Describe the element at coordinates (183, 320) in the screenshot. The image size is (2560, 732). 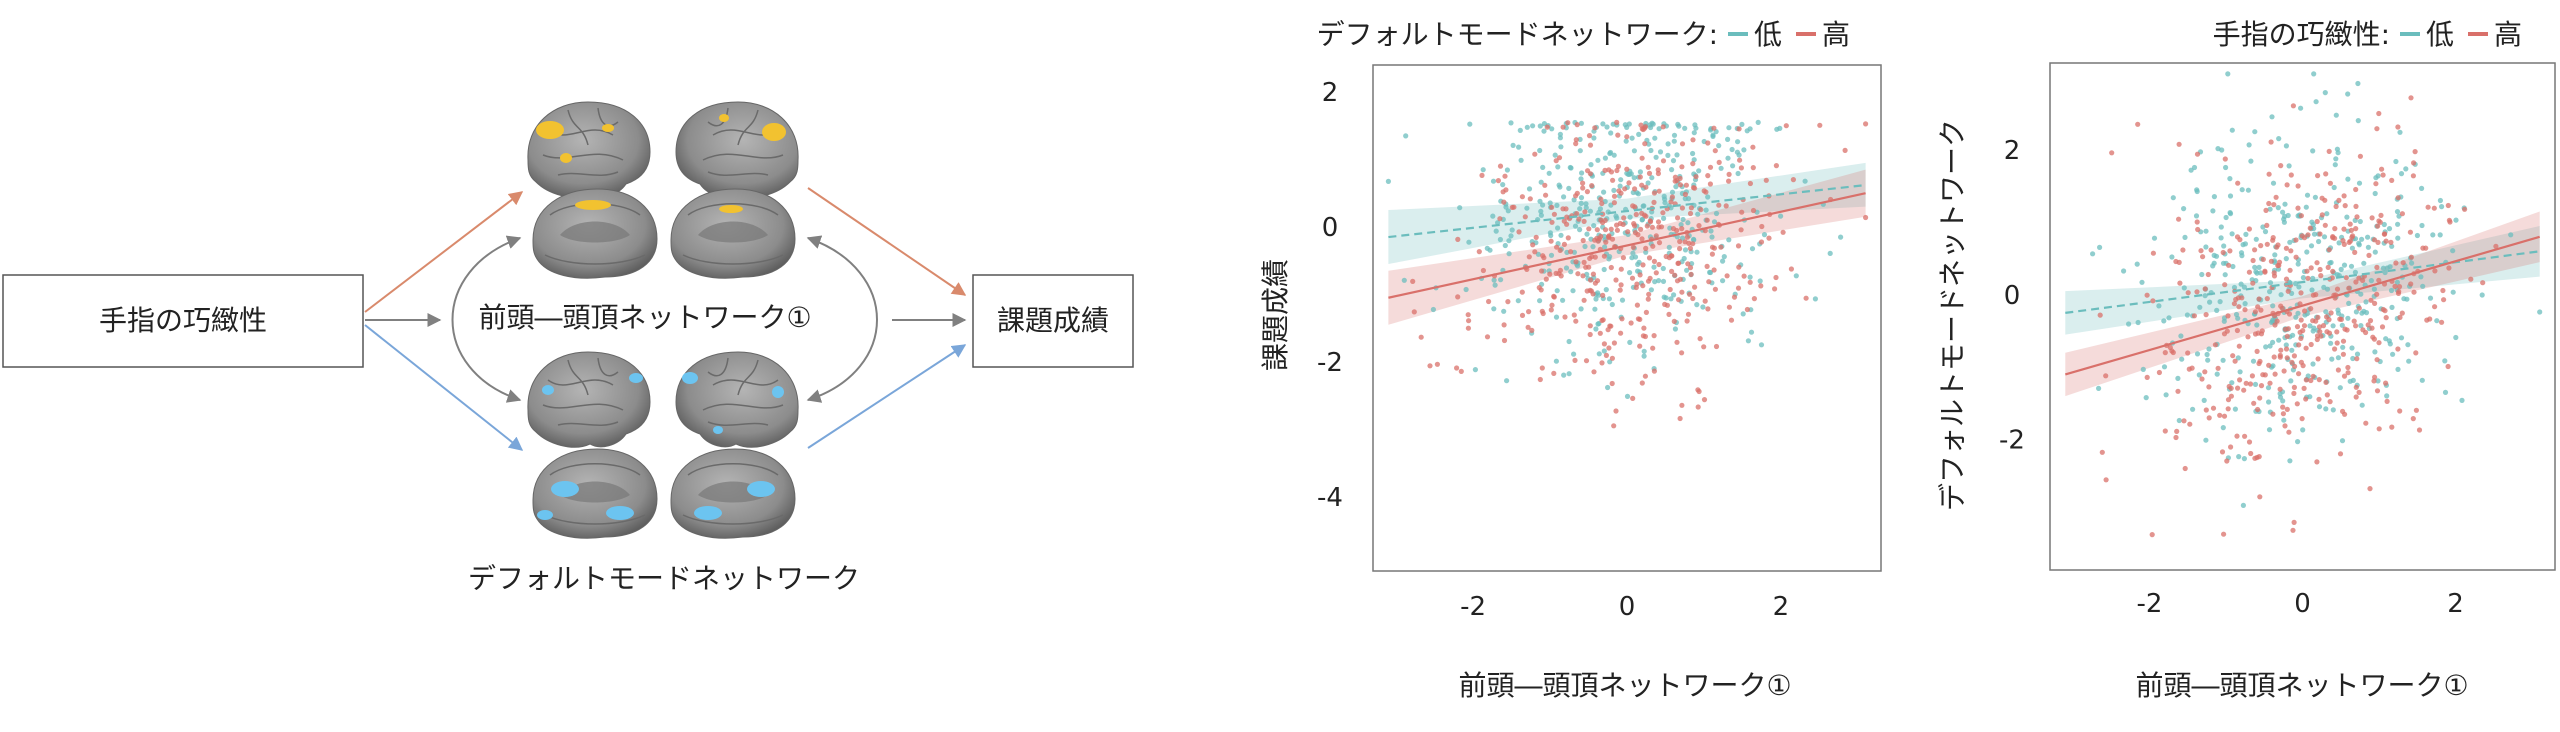
I see `source-label: 手指の巧緻性` at that location.